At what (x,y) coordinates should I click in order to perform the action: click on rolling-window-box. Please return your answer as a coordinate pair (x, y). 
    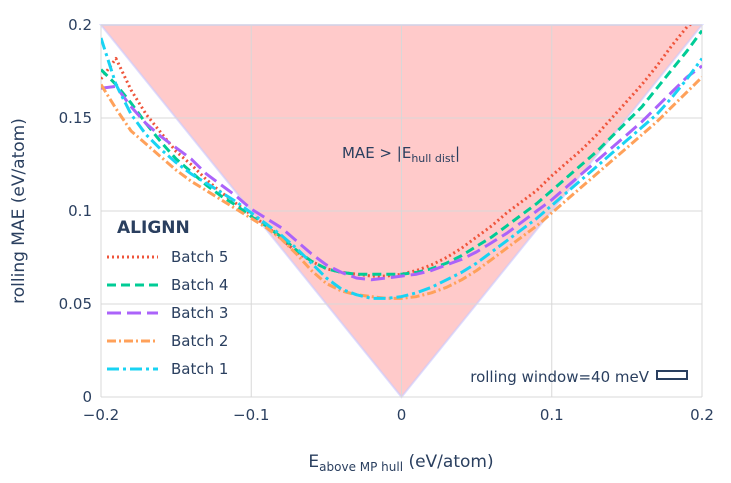
    Looking at the image, I should click on (672, 375).